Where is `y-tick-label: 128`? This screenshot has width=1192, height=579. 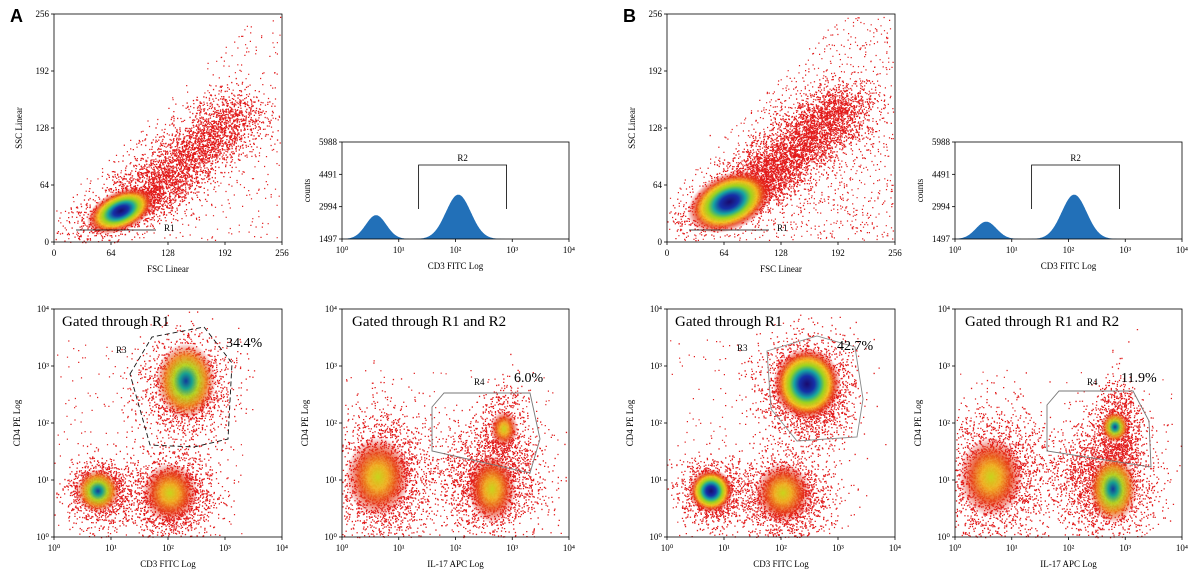 y-tick-label: 128 is located at coordinates (656, 128).